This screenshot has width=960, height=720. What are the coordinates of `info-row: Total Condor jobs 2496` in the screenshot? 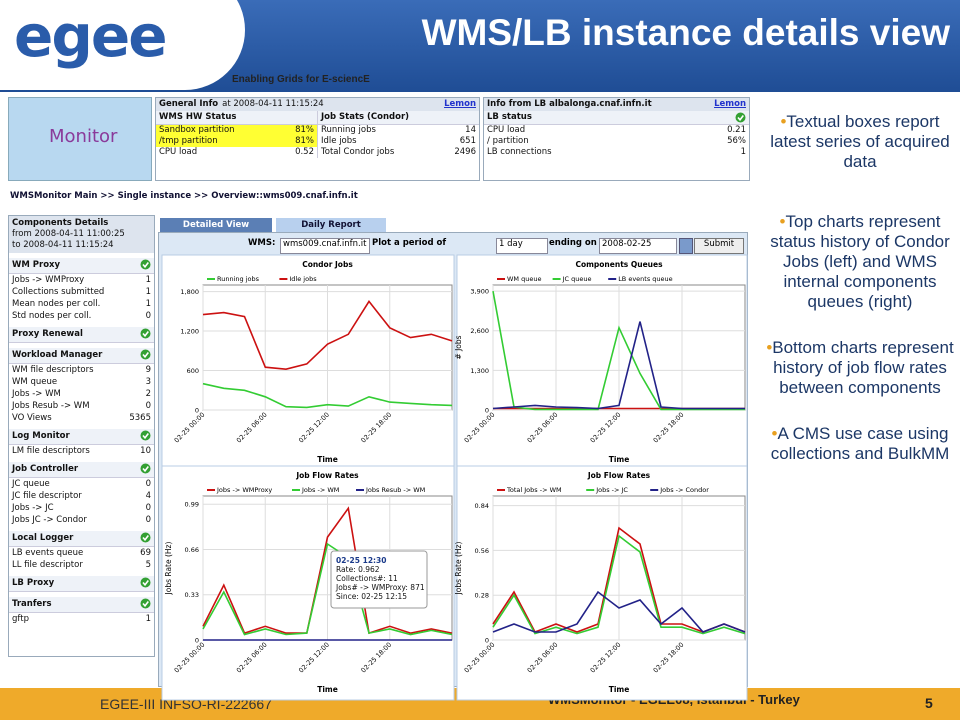 It's located at (398, 152).